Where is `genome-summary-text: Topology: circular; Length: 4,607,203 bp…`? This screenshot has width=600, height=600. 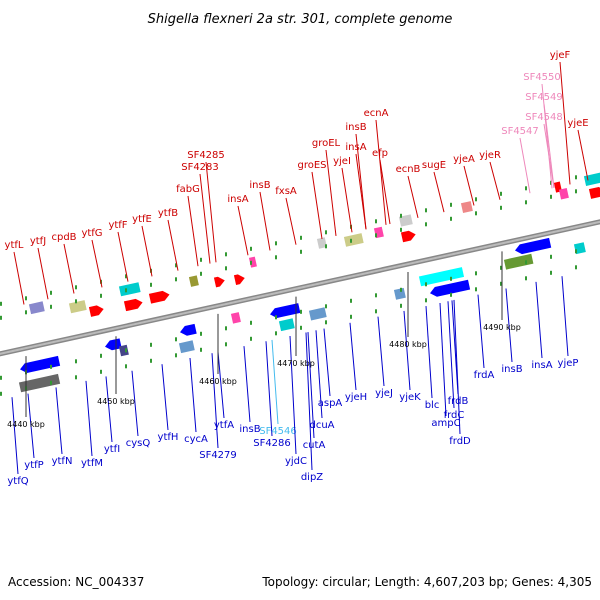 genome-summary-text: Topology: circular; Length: 4,607,203 bp… is located at coordinates (426, 582).